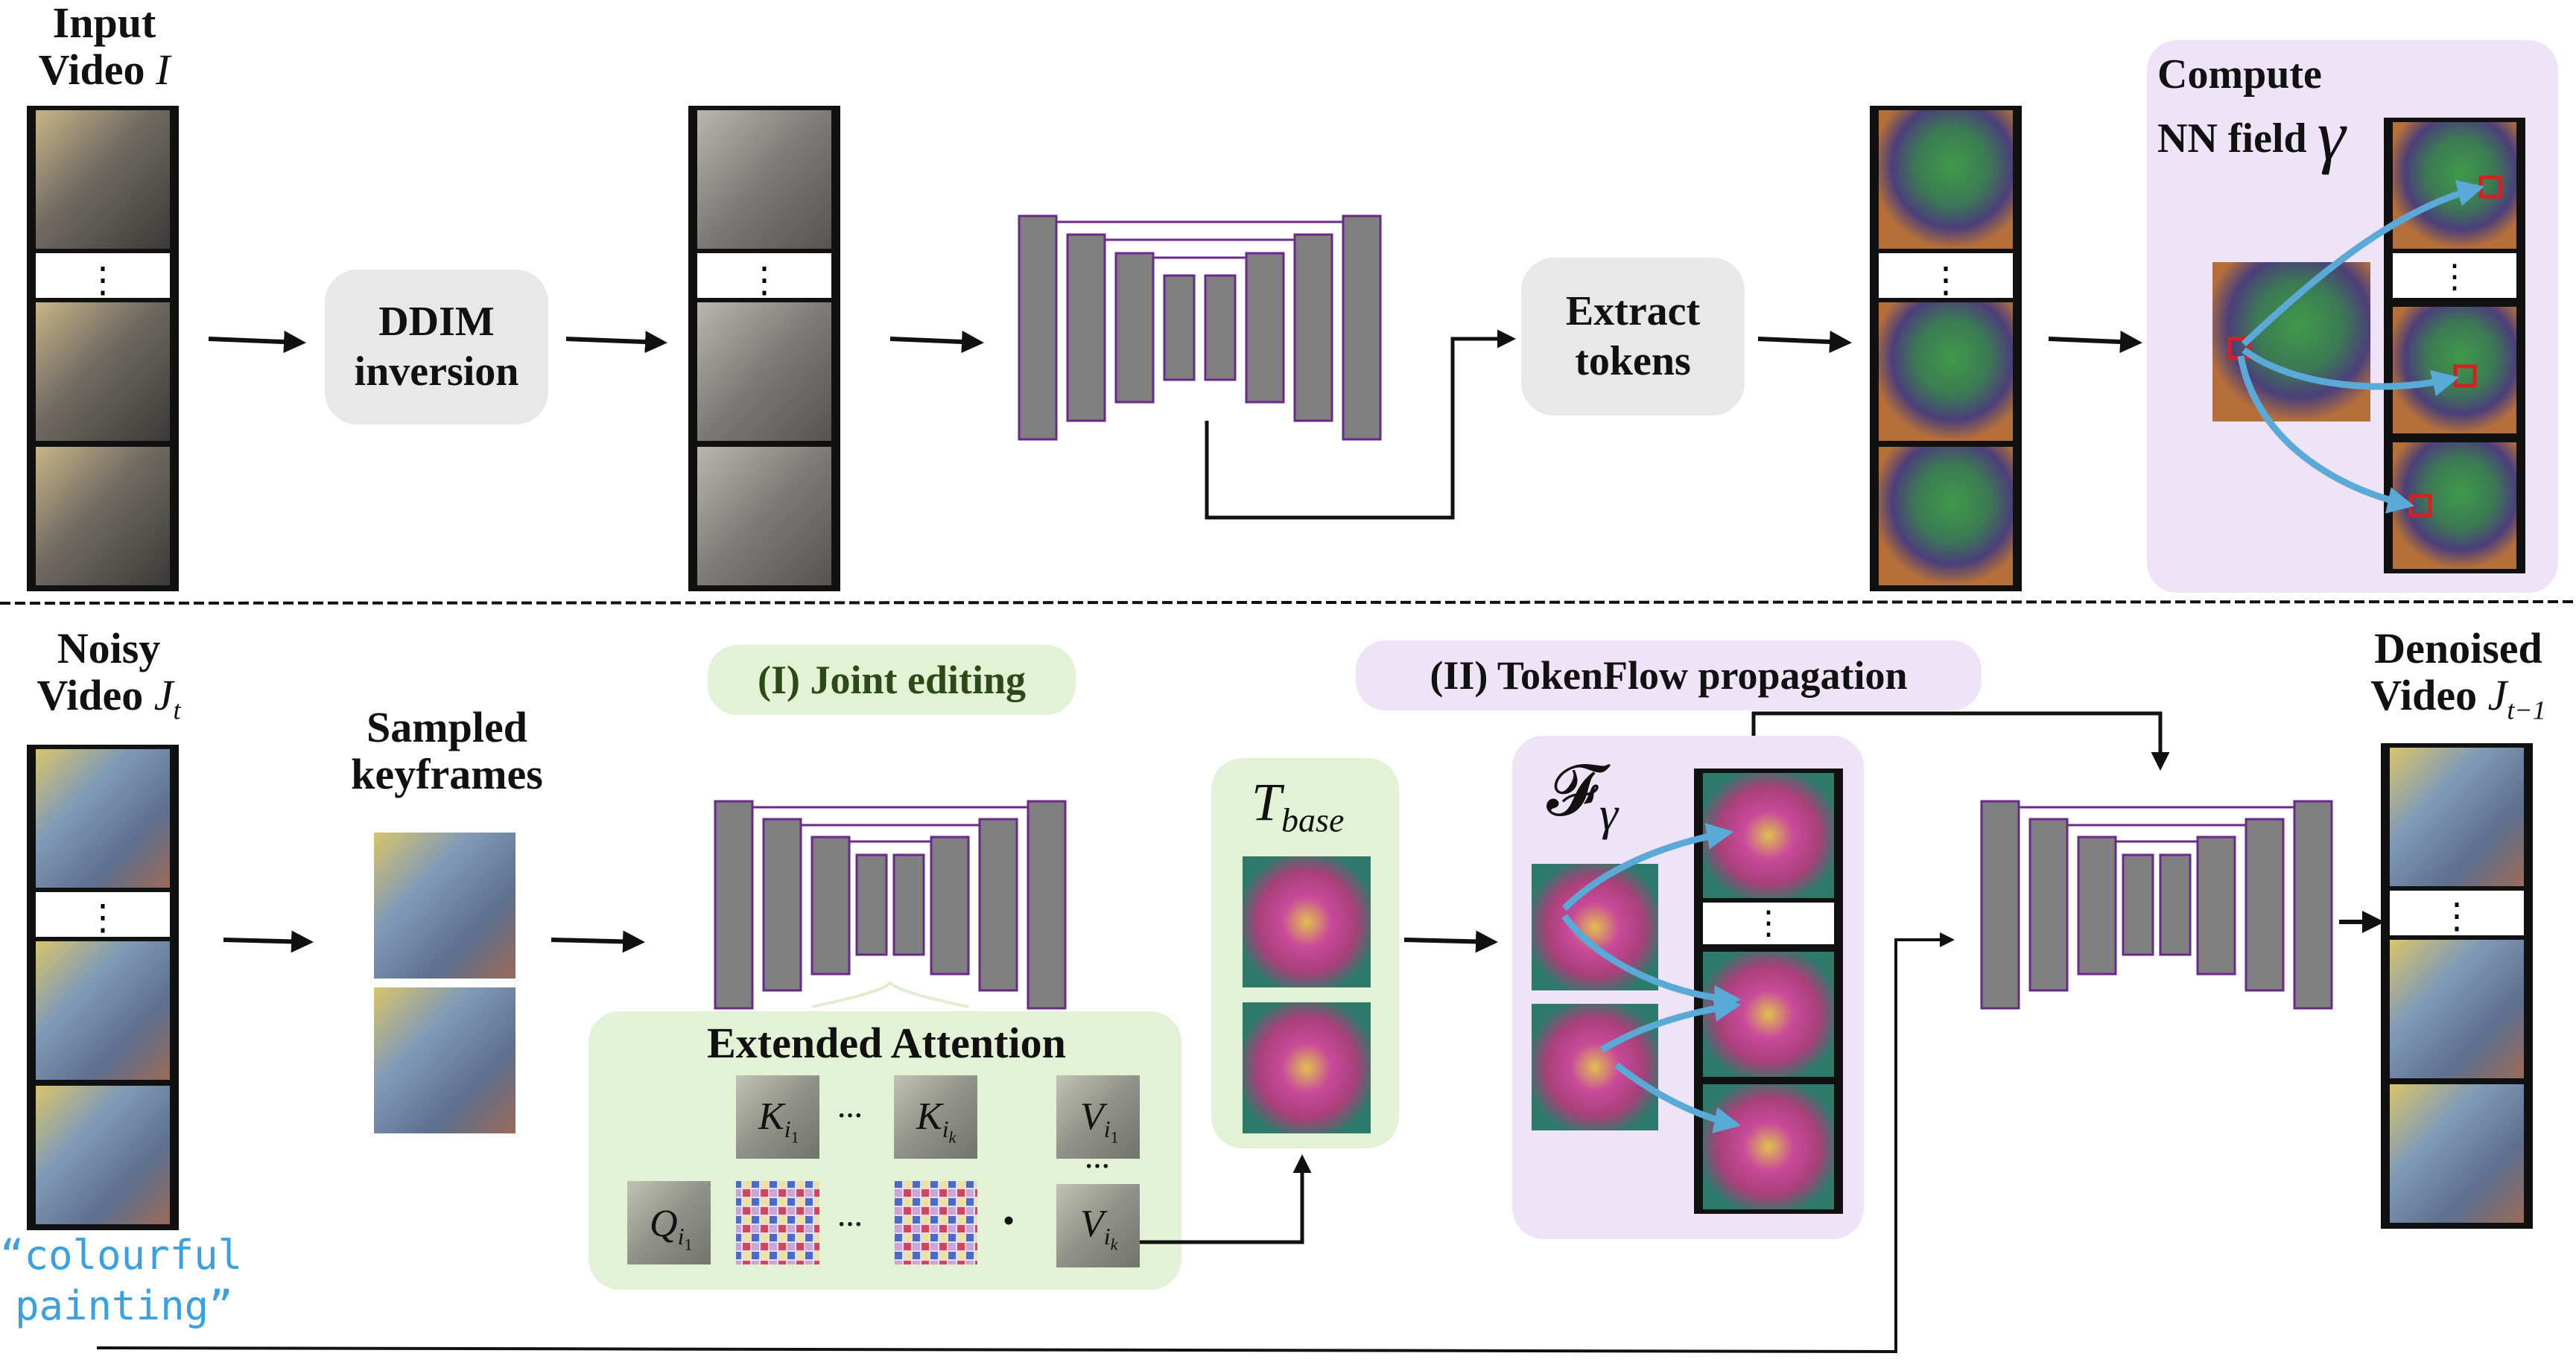 The image size is (2576, 1365). Describe the element at coordinates (787, 1129) in the screenshot. I see `k-first-sub: i` at that location.